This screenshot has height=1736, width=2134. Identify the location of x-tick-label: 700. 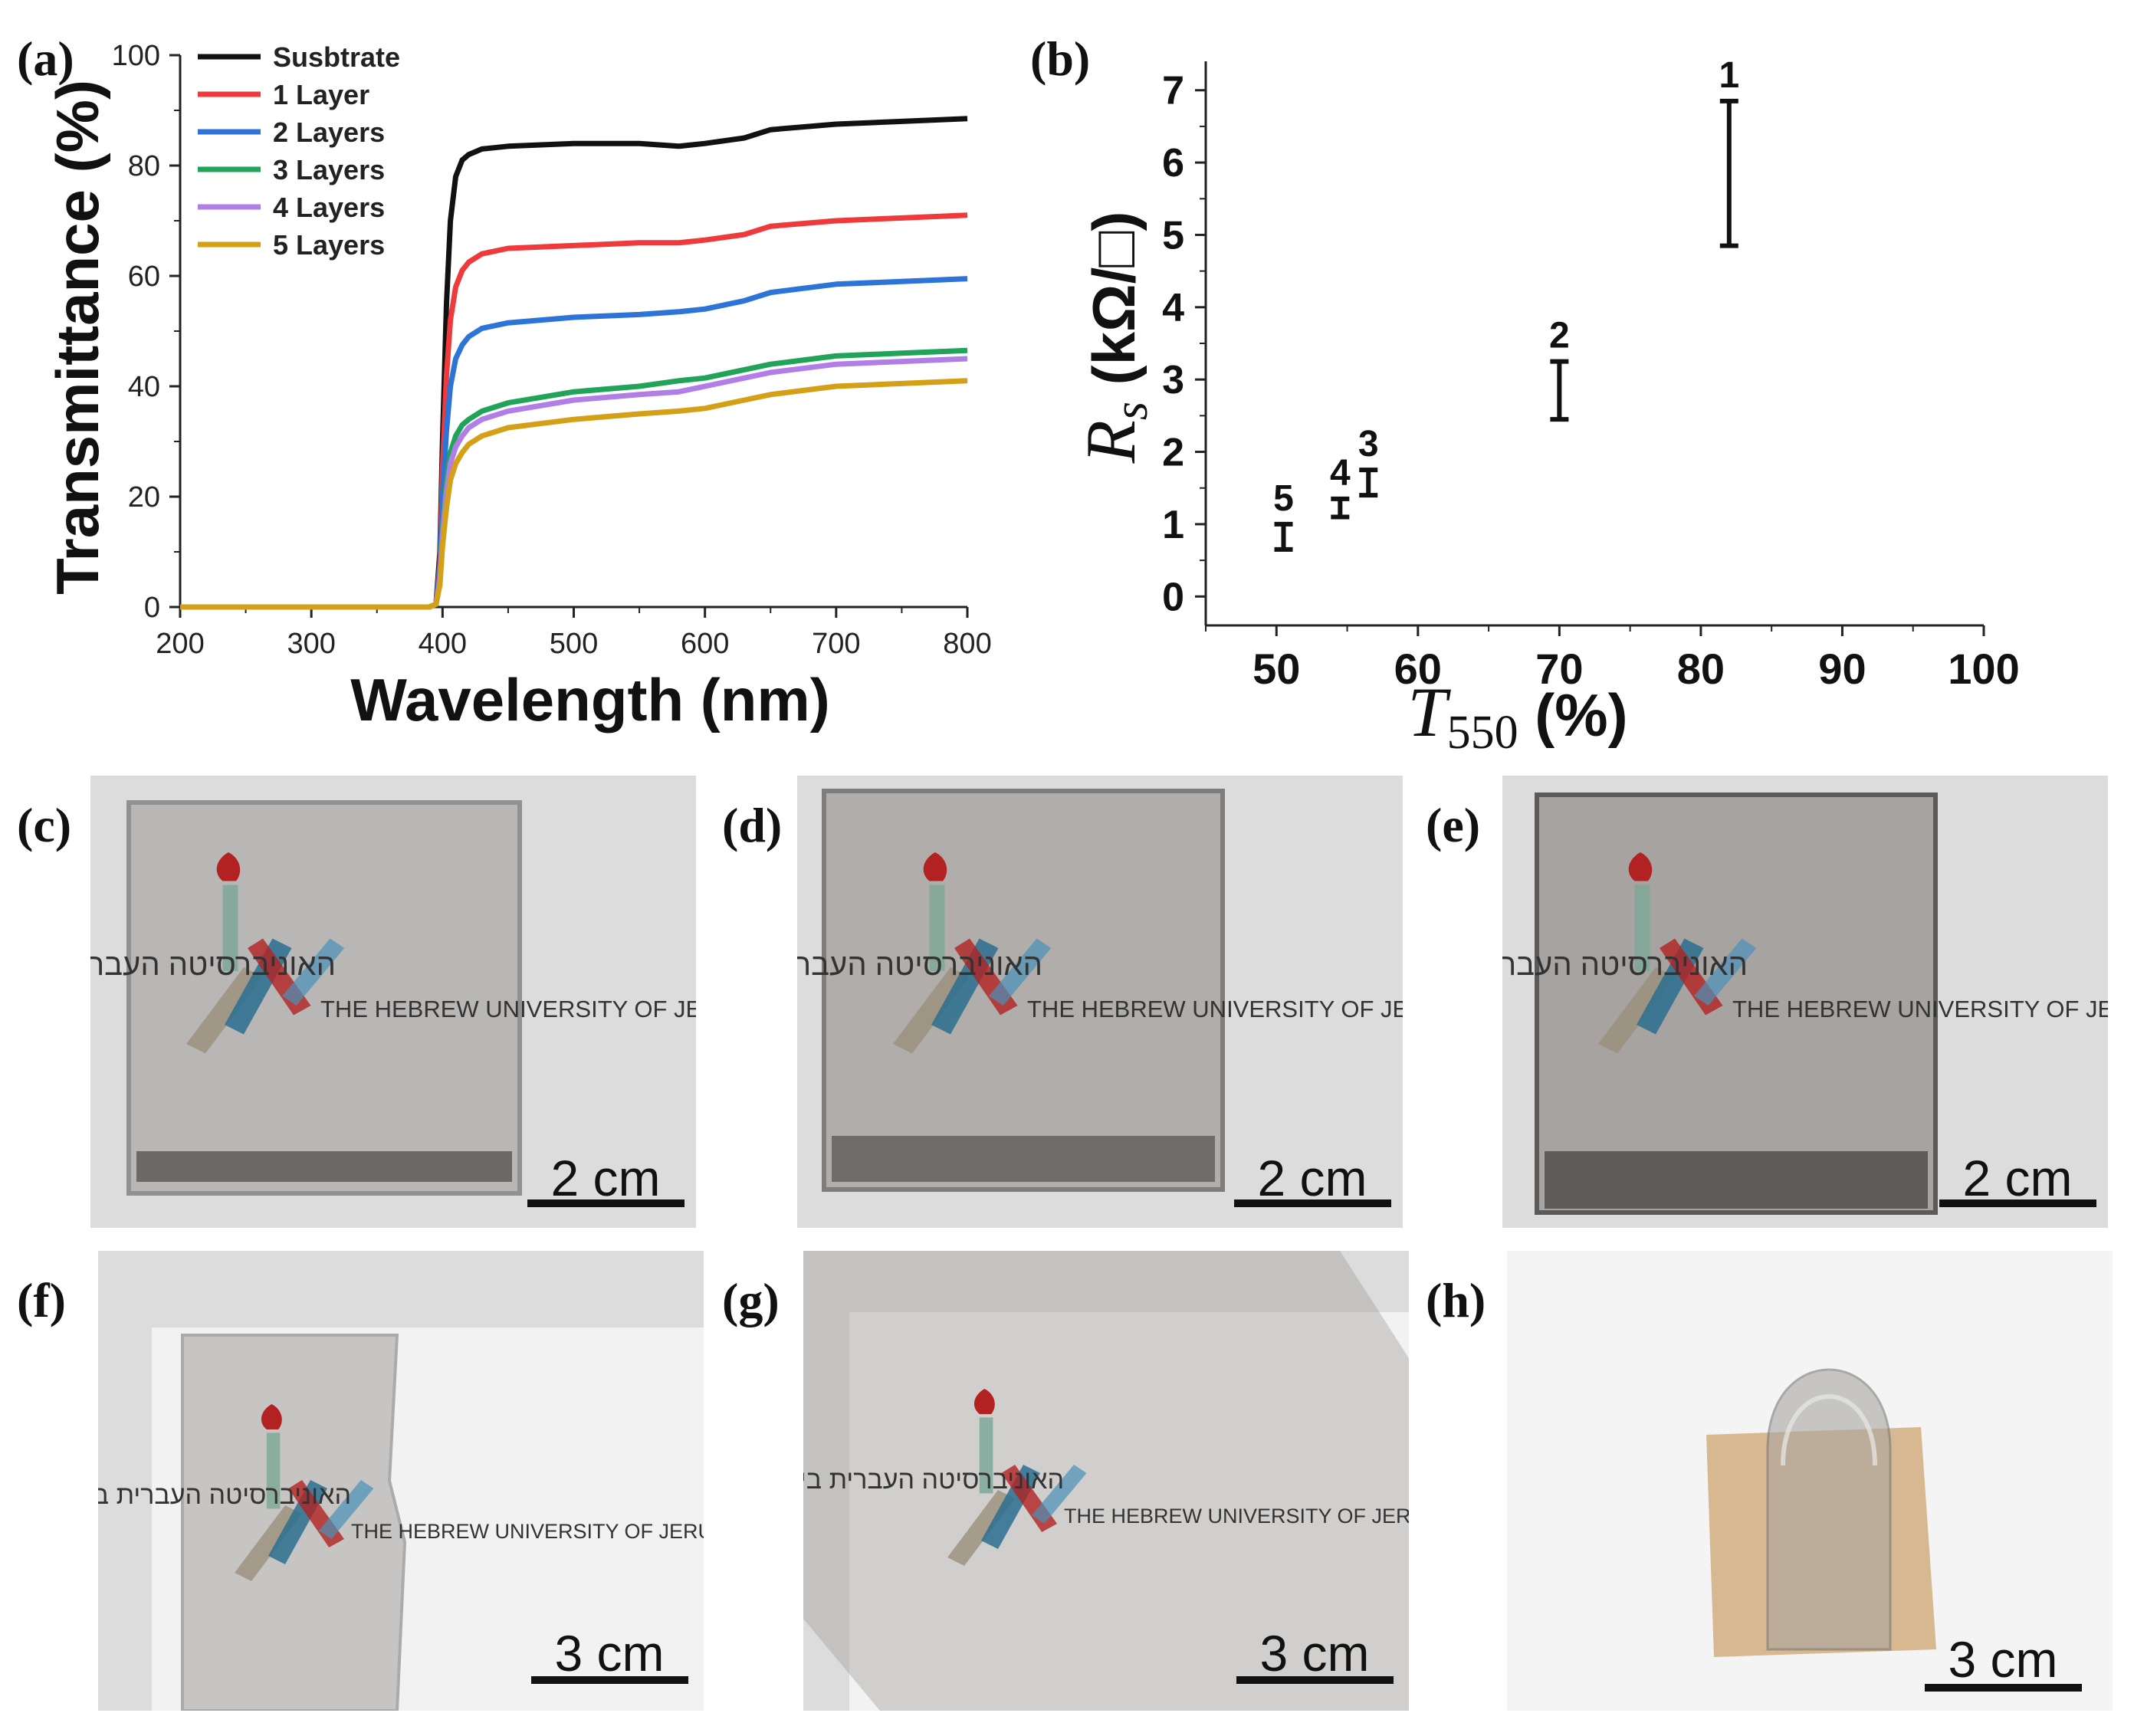
(836, 644).